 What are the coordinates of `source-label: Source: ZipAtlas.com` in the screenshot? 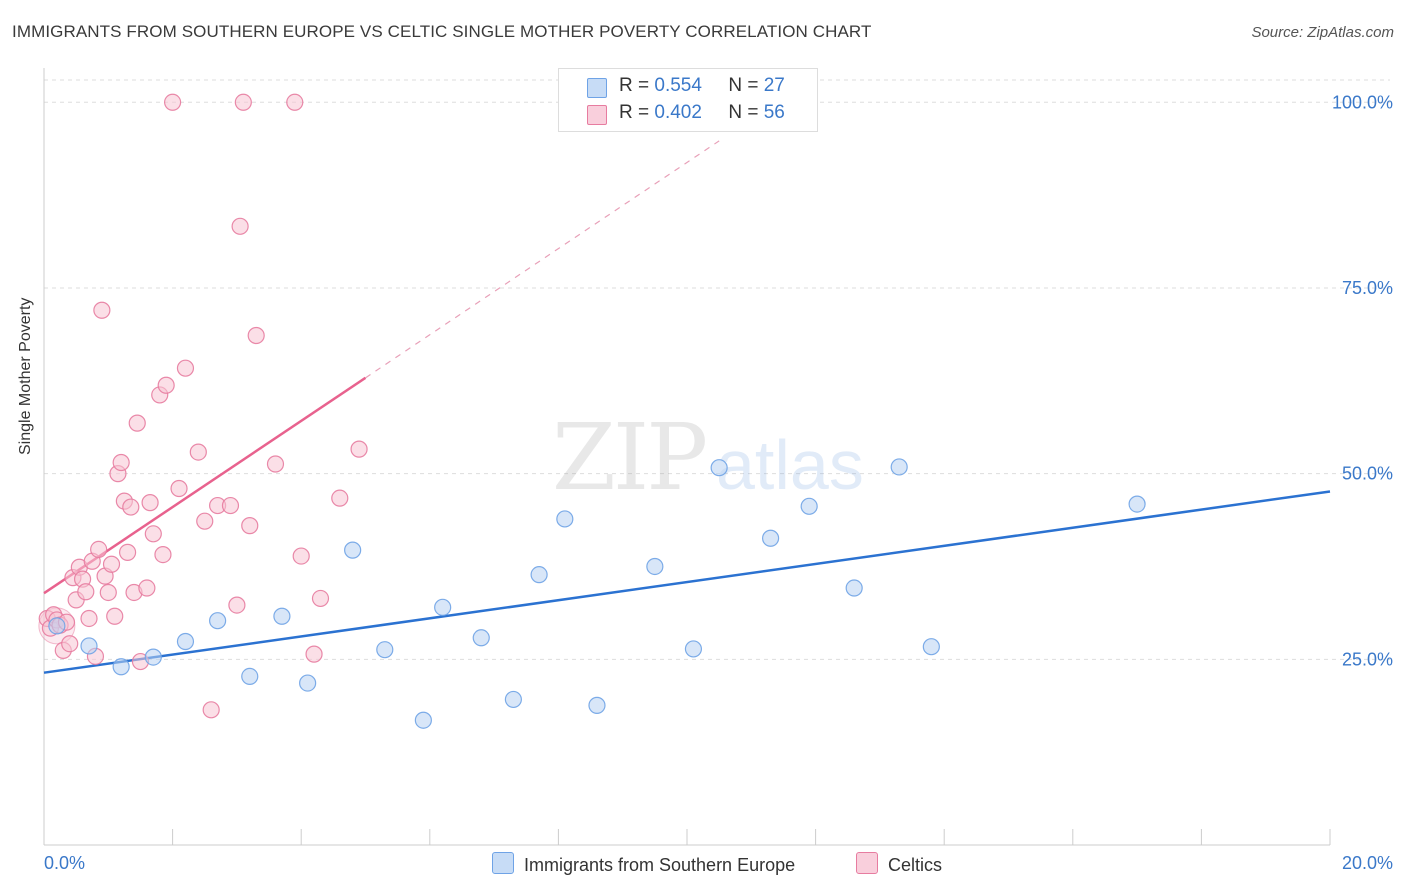 It's located at (1322, 32).